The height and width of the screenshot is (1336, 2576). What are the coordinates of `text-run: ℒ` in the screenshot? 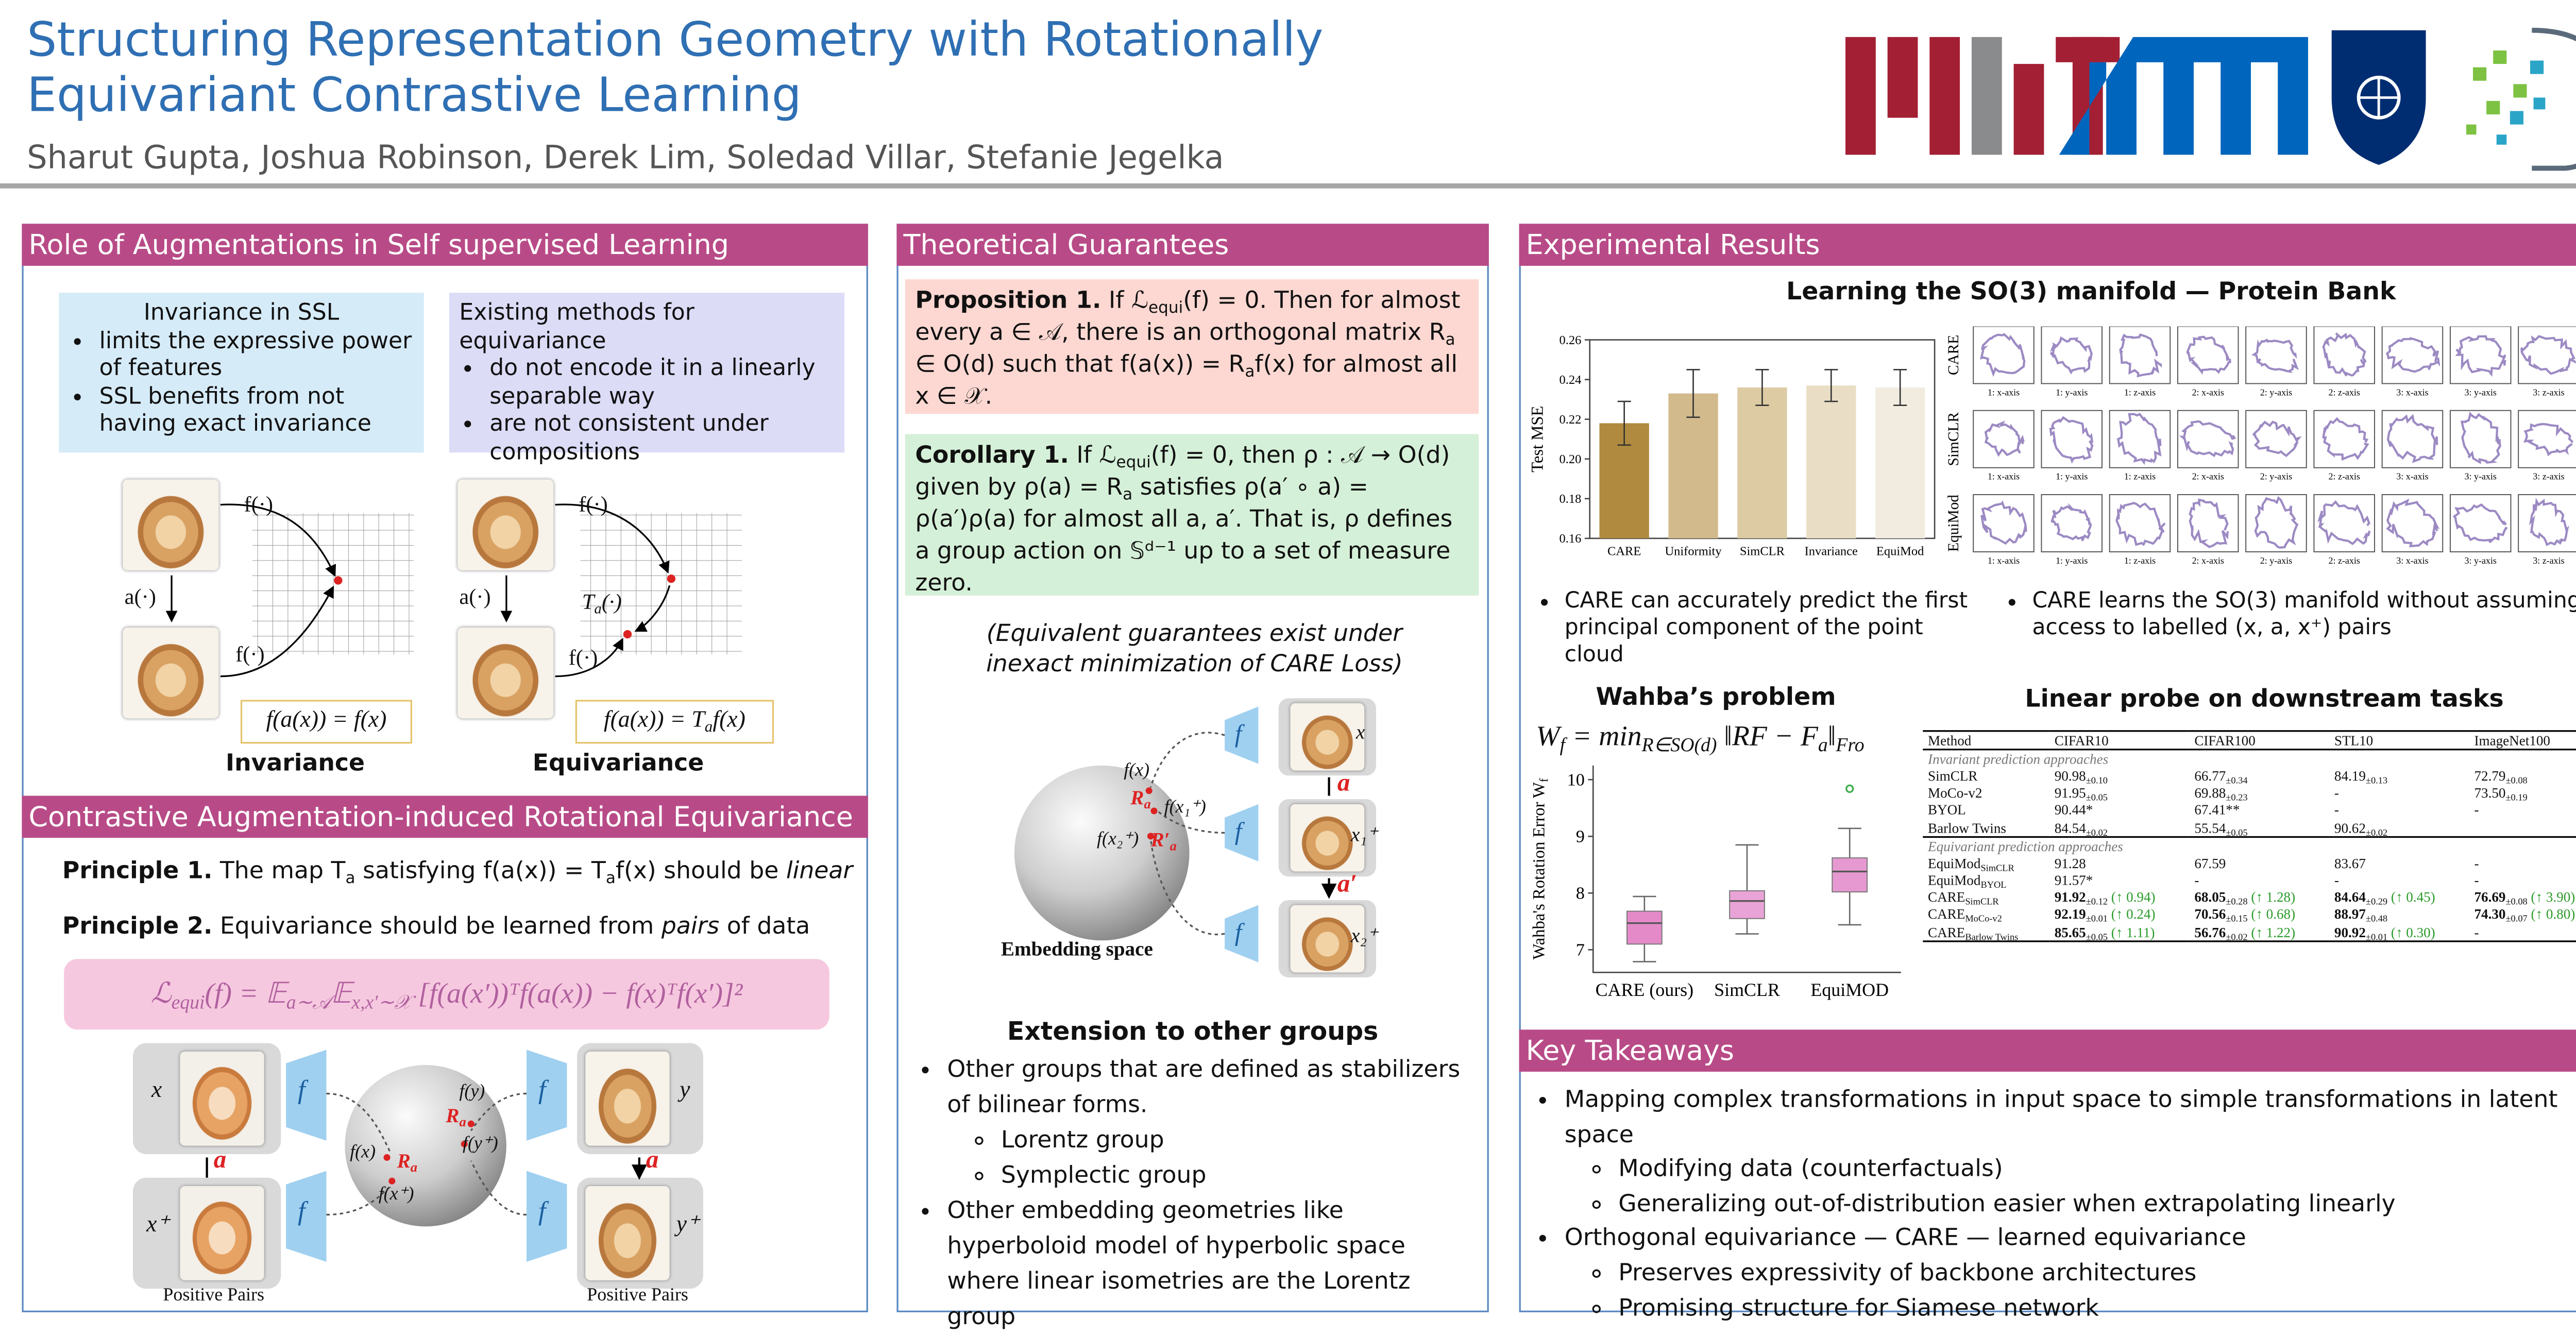 It's located at (161, 993).